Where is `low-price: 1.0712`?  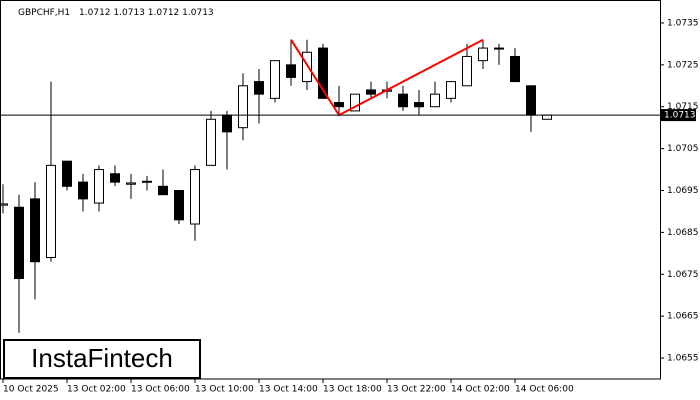
low-price: 1.0712 is located at coordinates (164, 13).